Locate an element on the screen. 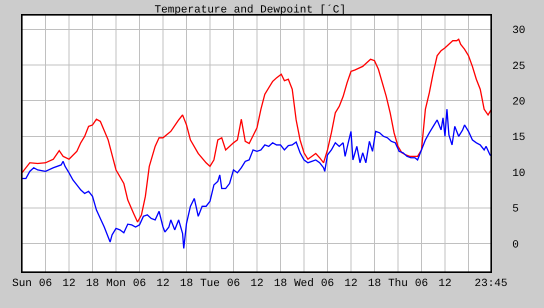 This screenshot has width=544, height=308. x-tick-label: Thu is located at coordinates (398, 284).